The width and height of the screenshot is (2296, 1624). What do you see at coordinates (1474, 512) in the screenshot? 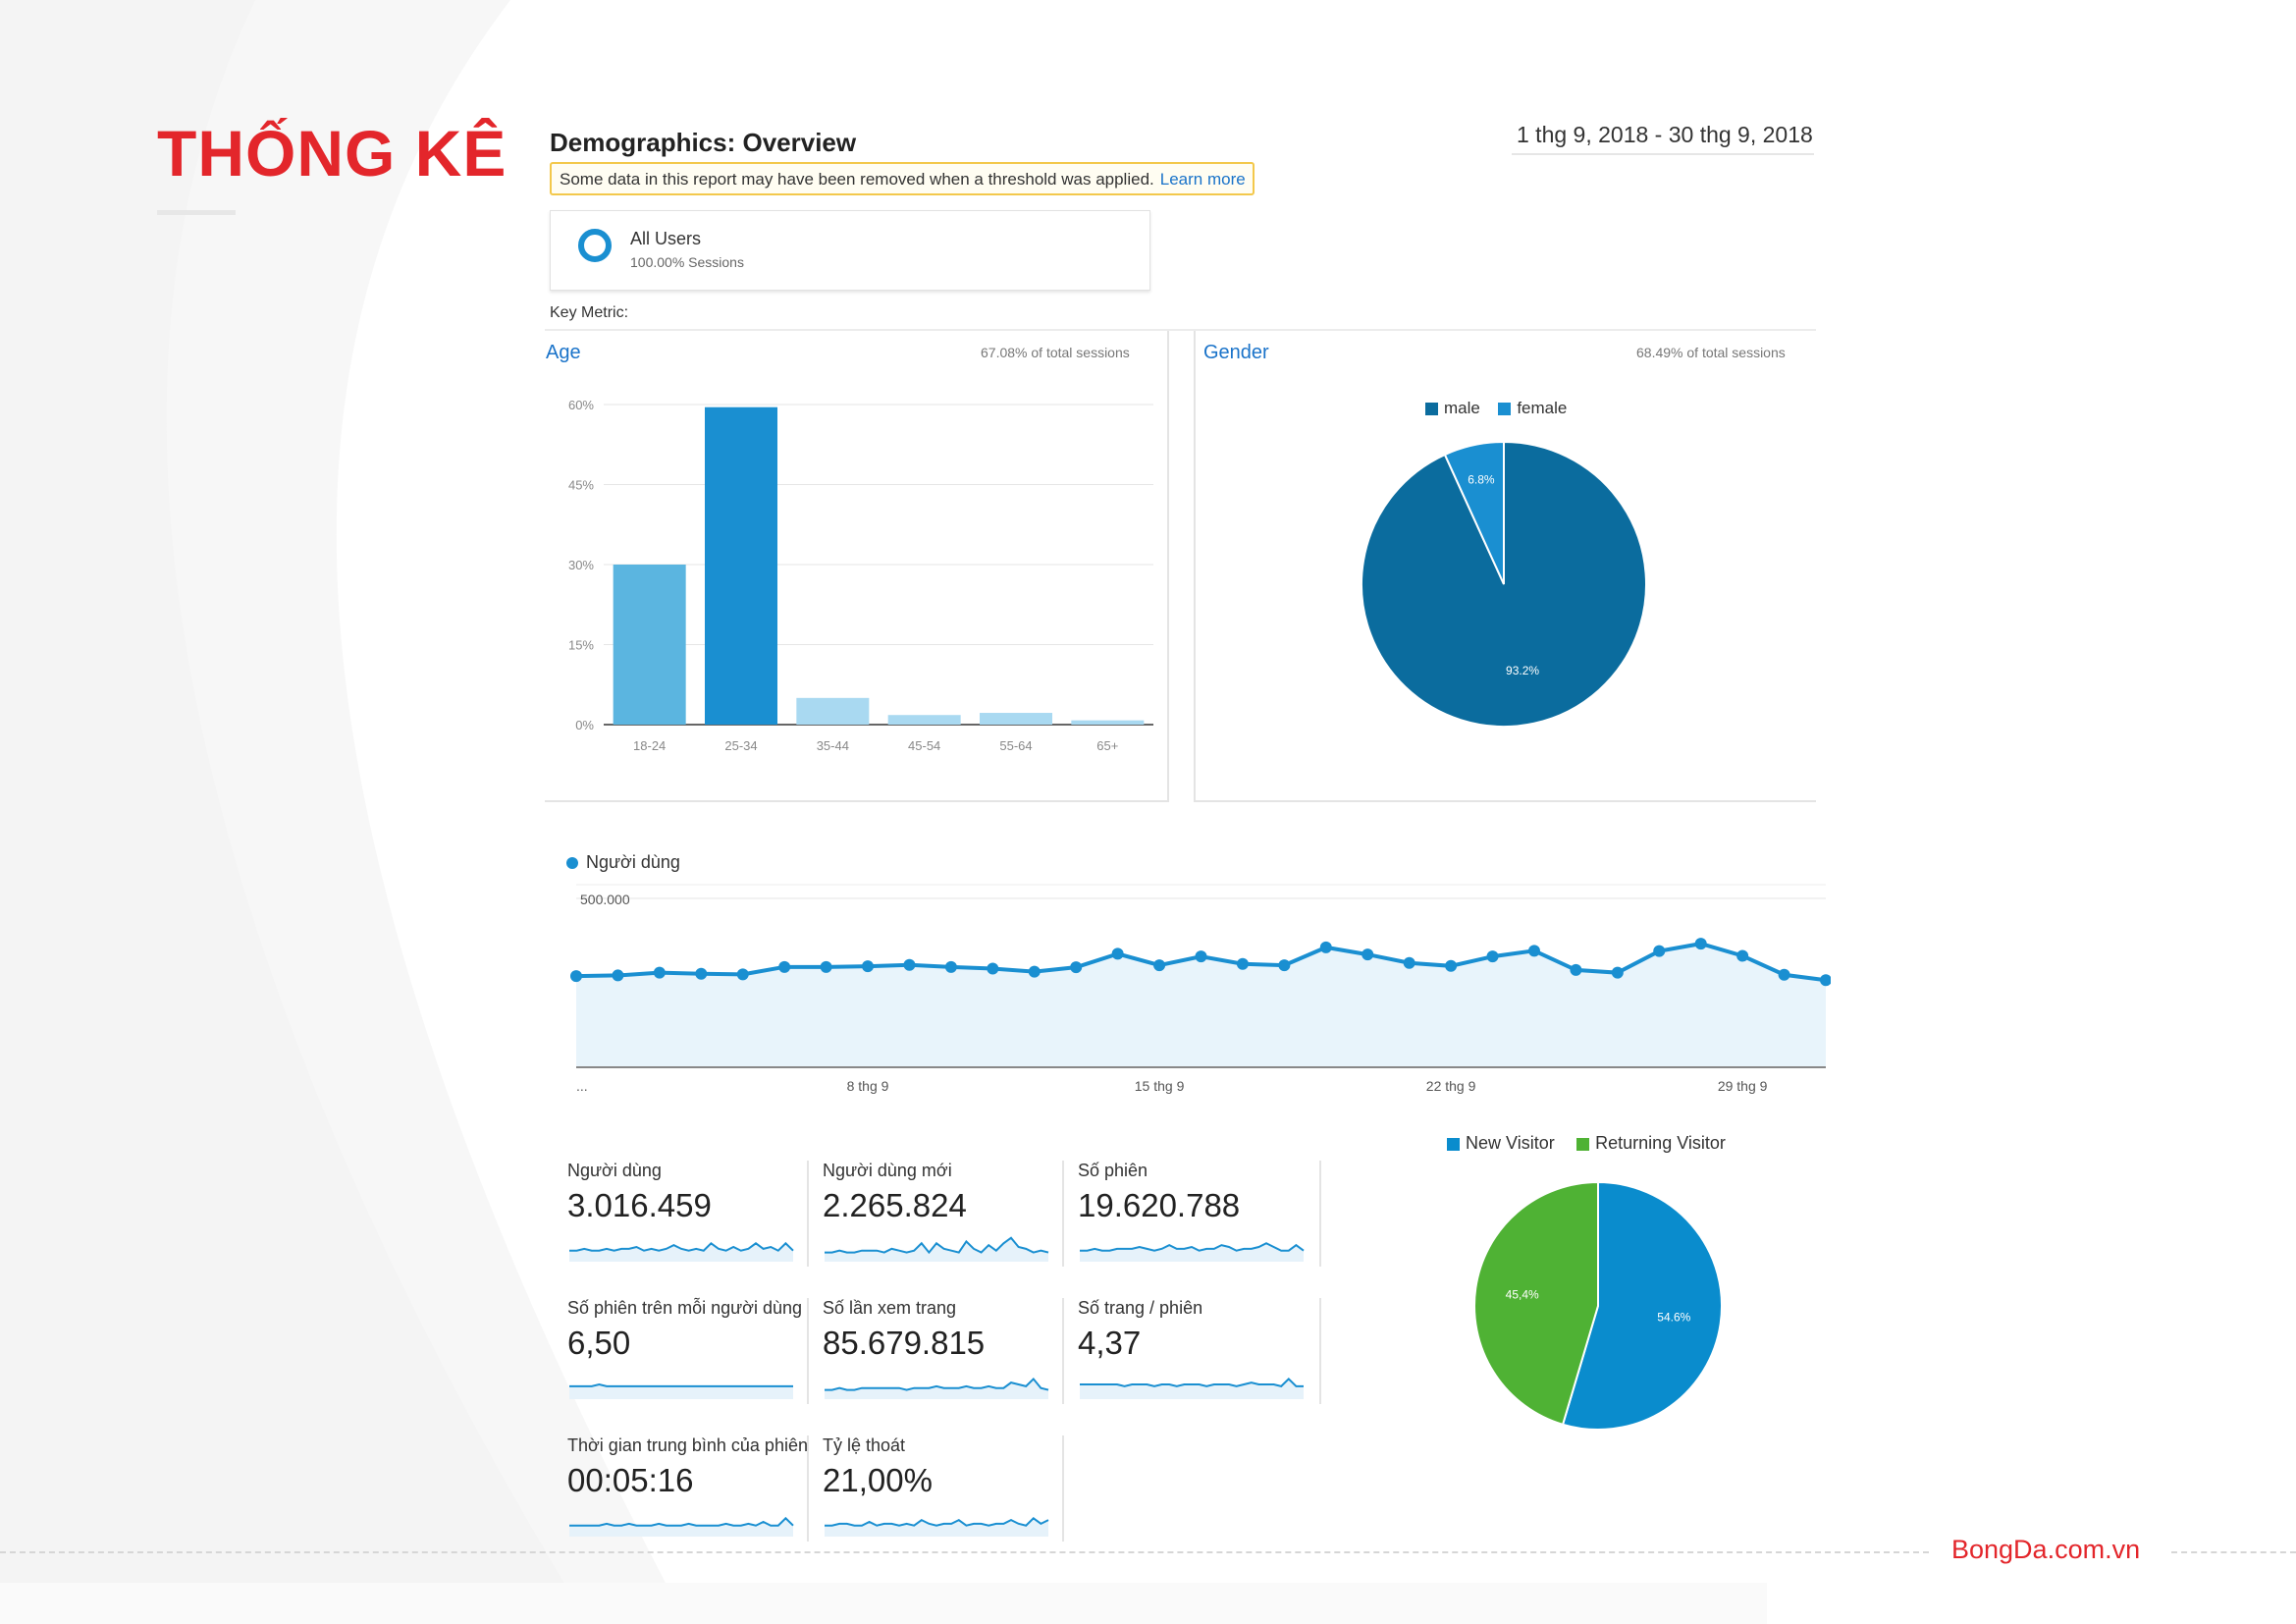
I see `gender-slice-female` at bounding box center [1474, 512].